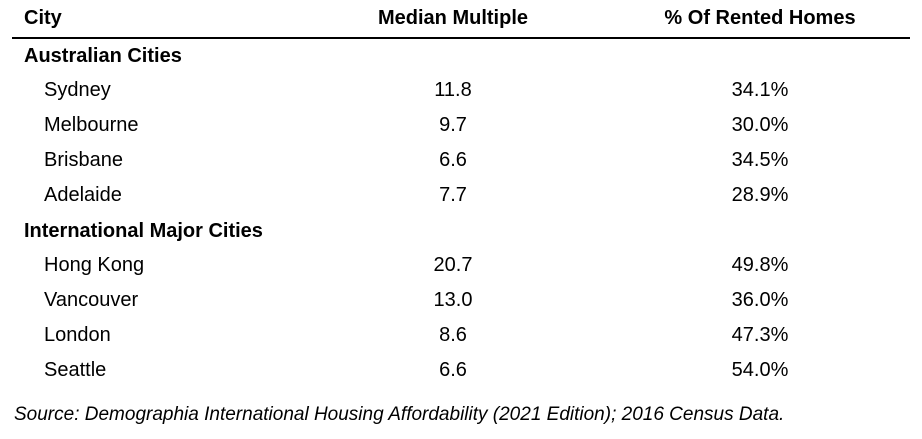 The height and width of the screenshot is (439, 922). I want to click on header-rented-homes: % Of Rented Homes, so click(760, 18).